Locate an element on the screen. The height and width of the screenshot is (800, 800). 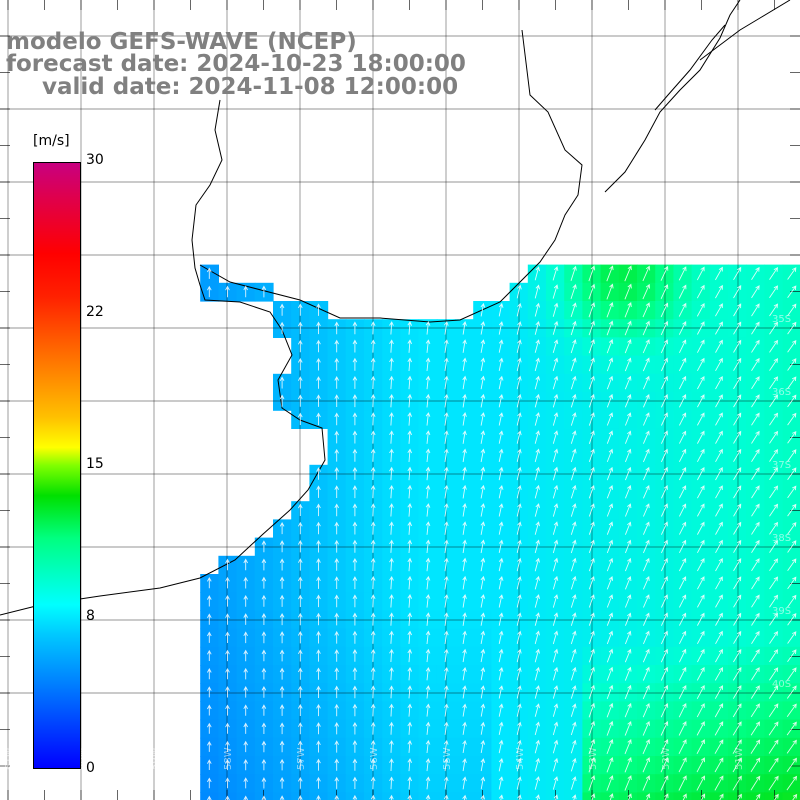
lon-label: 51W is located at coordinates (739, 758).